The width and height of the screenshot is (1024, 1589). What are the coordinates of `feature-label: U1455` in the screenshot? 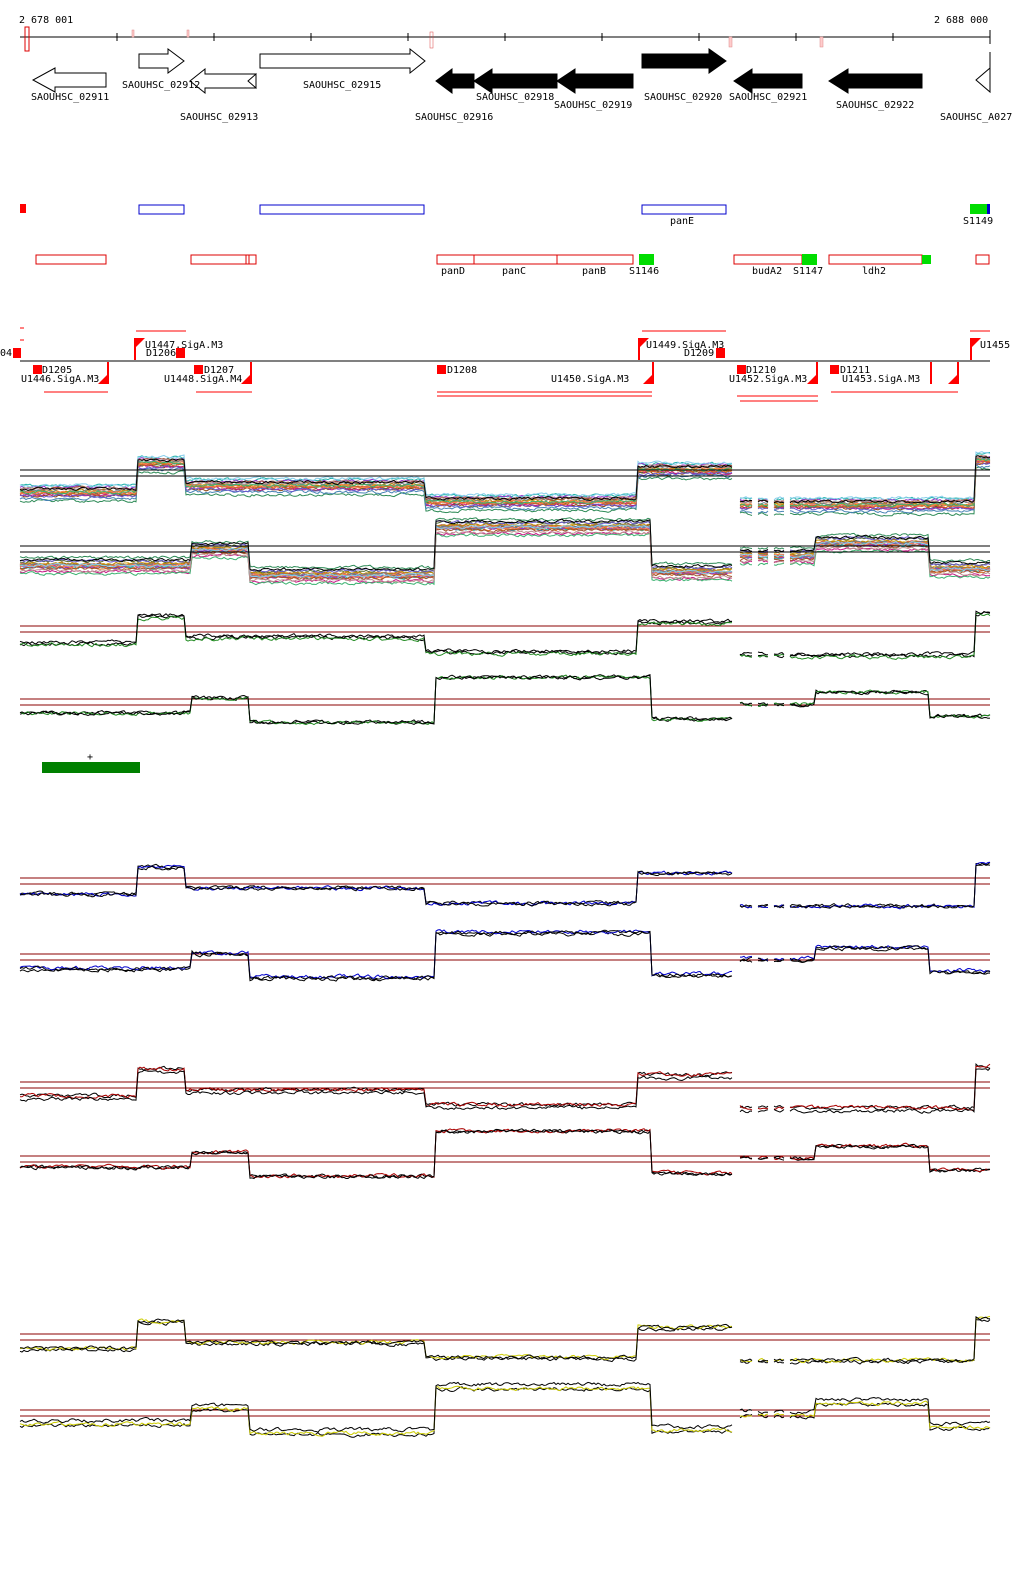 It's located at (995, 345).